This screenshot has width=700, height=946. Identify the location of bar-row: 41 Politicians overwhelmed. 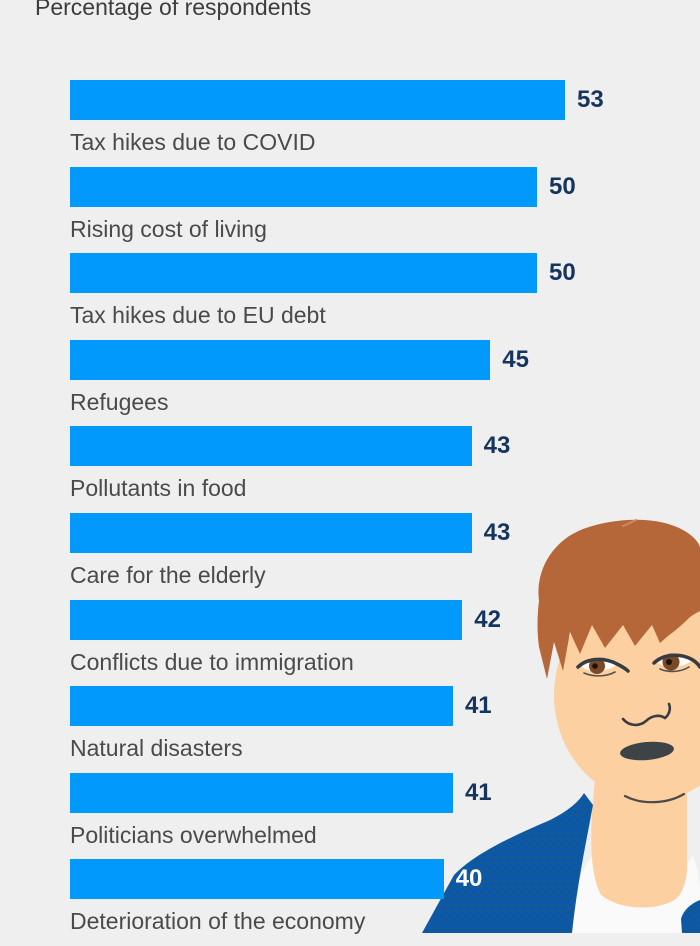
(385, 816).